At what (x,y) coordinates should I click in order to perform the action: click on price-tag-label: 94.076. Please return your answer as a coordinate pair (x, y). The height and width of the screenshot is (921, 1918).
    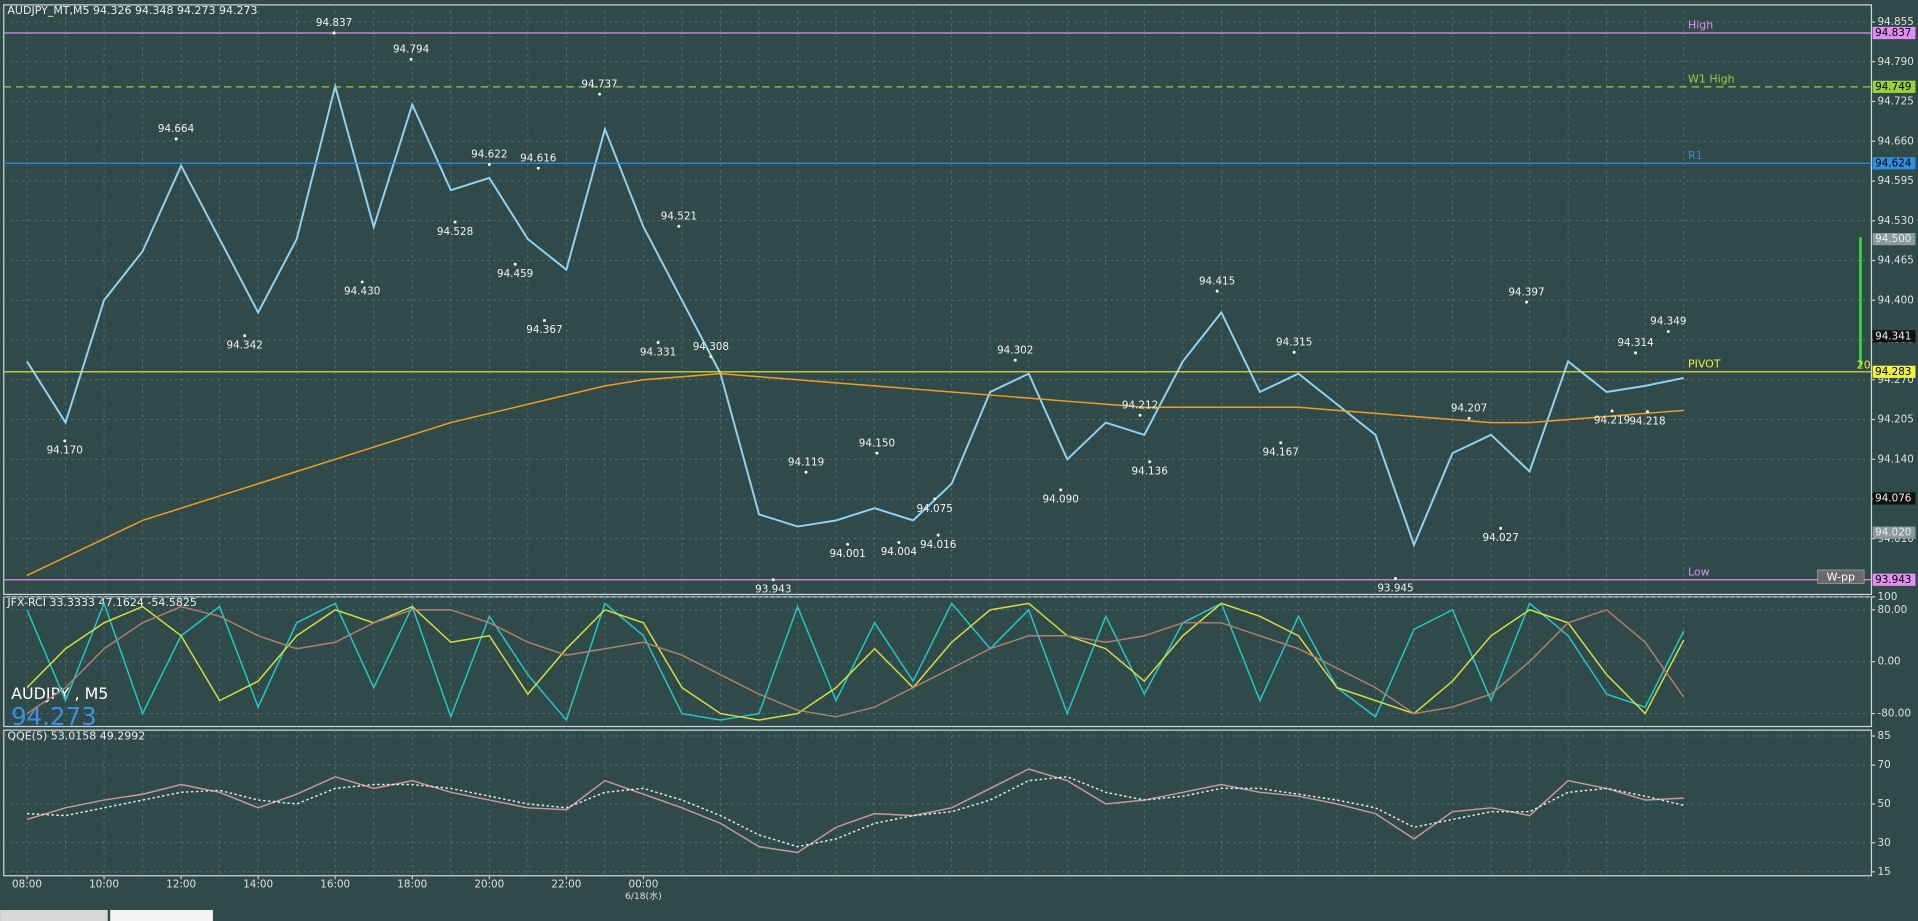
    Looking at the image, I should click on (1893, 498).